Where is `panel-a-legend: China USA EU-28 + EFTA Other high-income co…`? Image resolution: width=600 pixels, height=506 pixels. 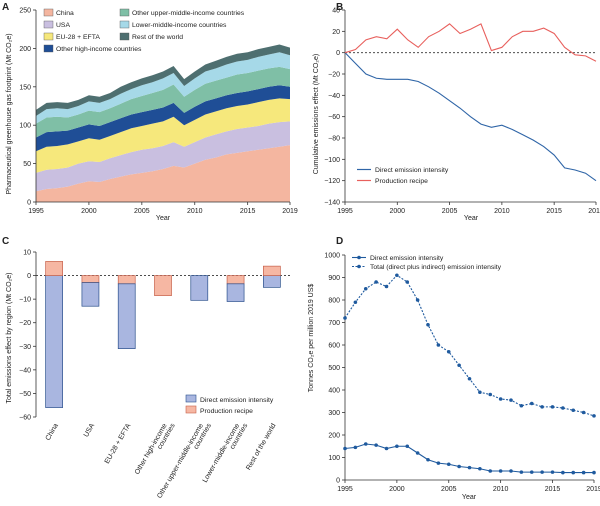 panel-a-legend: China USA EU-28 + EFTA Other high-income co… is located at coordinates (144, 30).